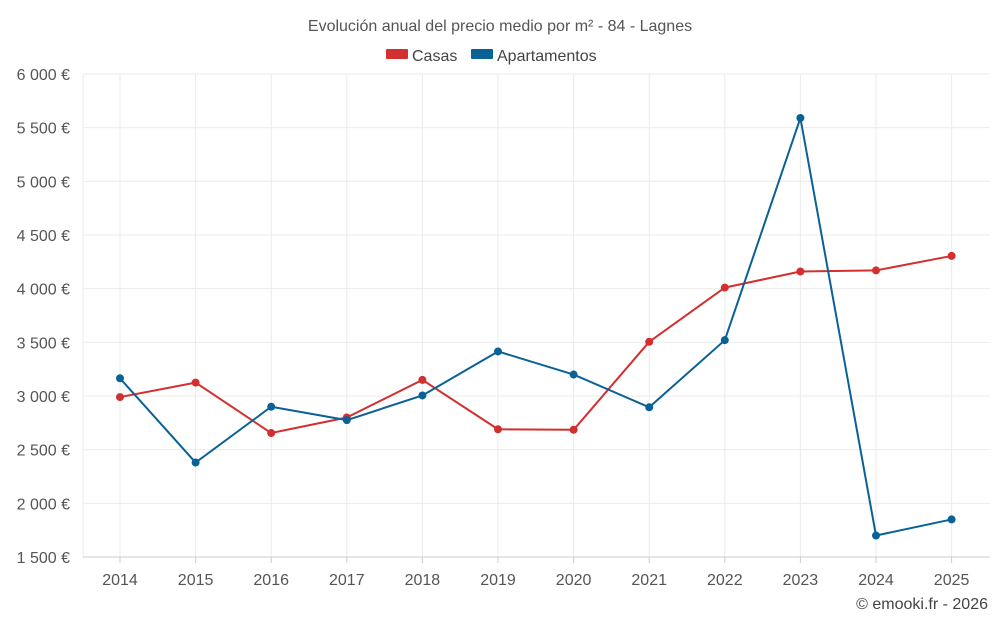 The image size is (1000, 625). I want to click on x-tick-label: 2020, so click(574, 580).